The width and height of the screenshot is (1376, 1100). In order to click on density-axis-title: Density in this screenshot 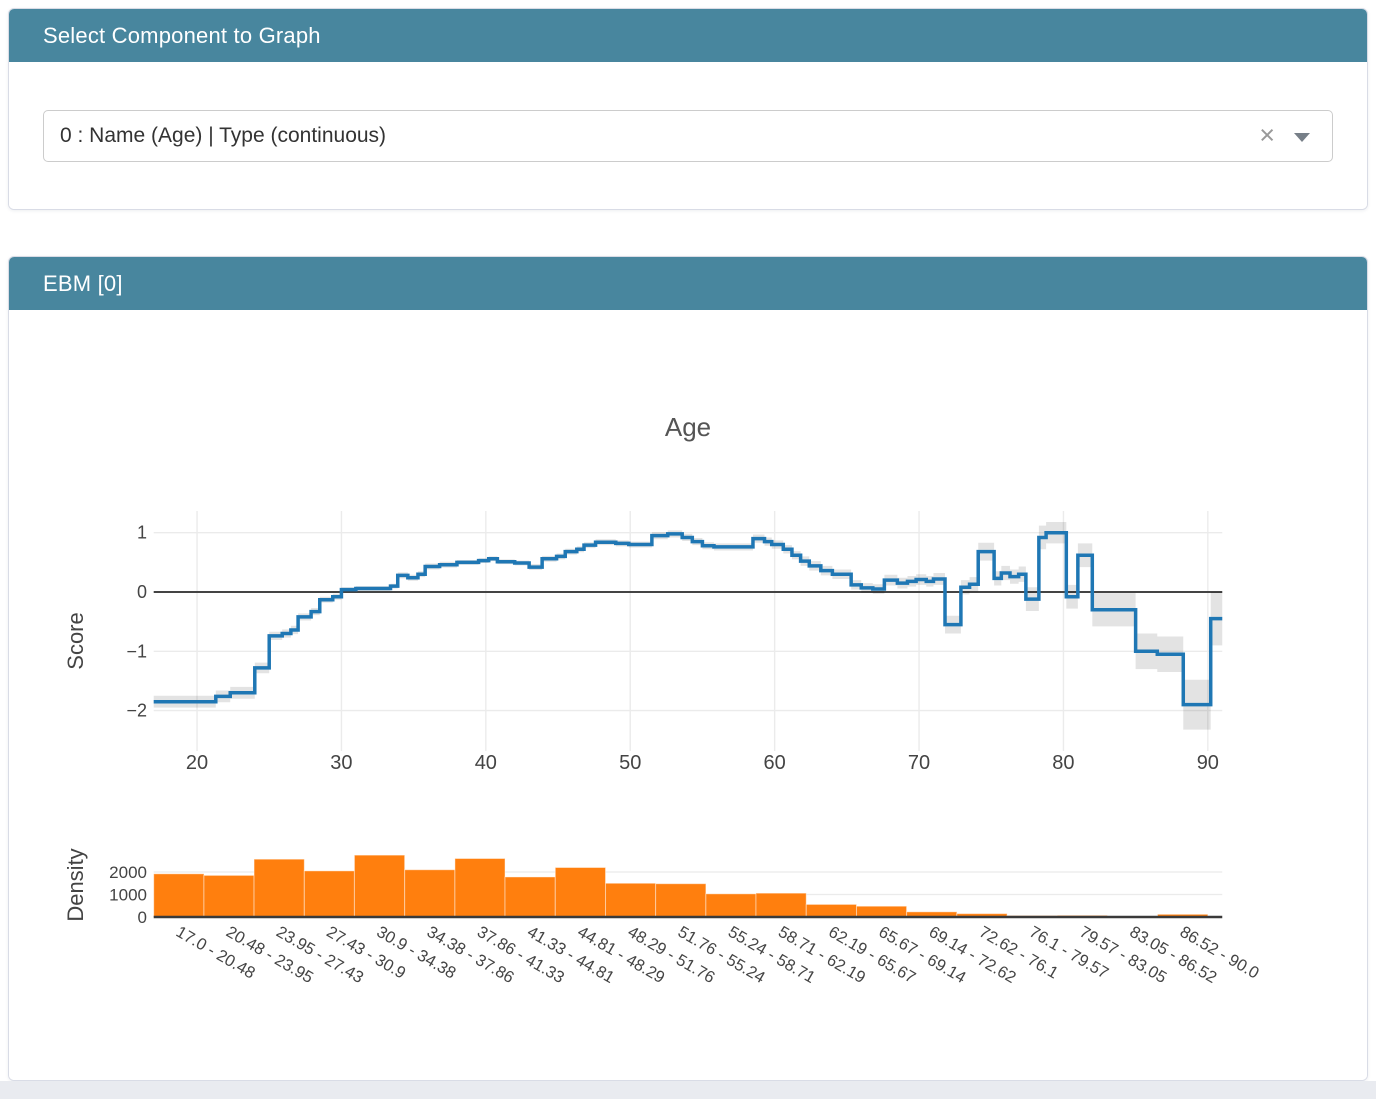, I will do `click(75, 884)`.